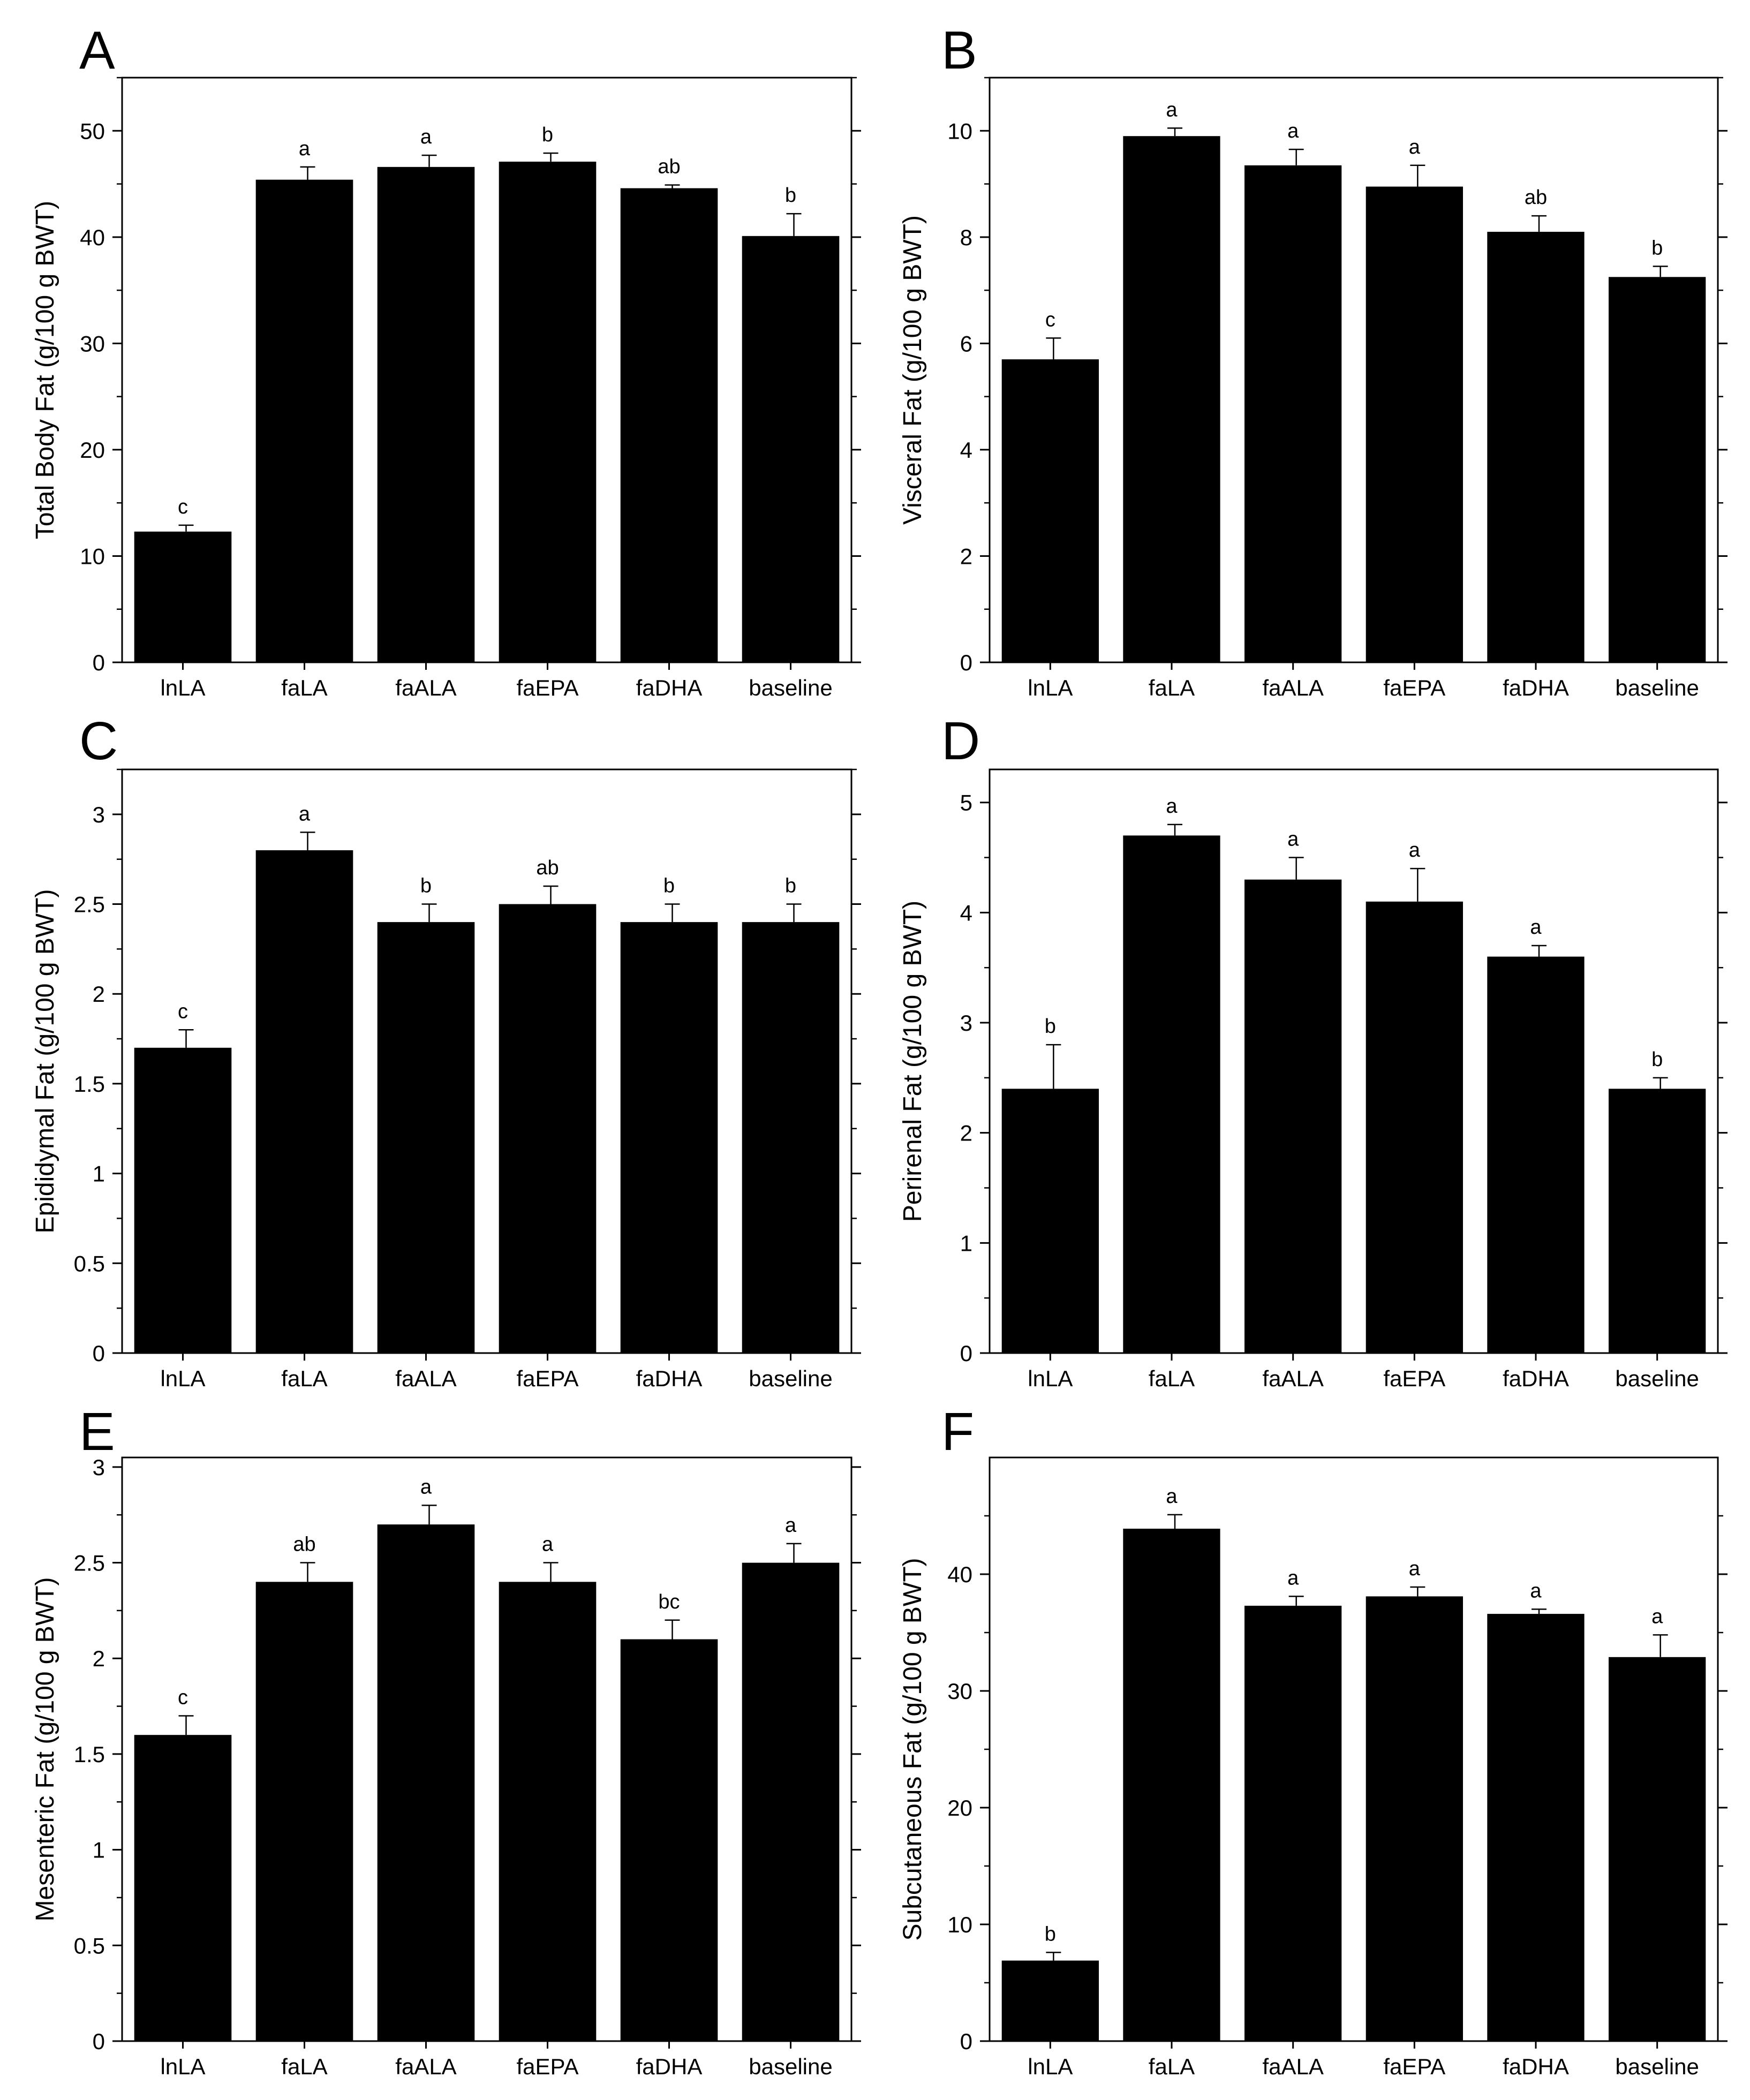 This screenshot has height=2100, width=1750. Describe the element at coordinates (959, 130) in the screenshot. I see `y-tick-label: 10` at that location.